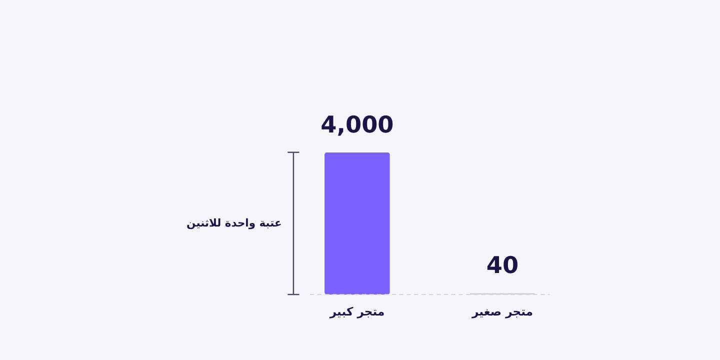 This screenshot has height=360, width=720. What do you see at coordinates (234, 223) in the screenshot?
I see `text: عتبة واحدة للاثنين` at bounding box center [234, 223].